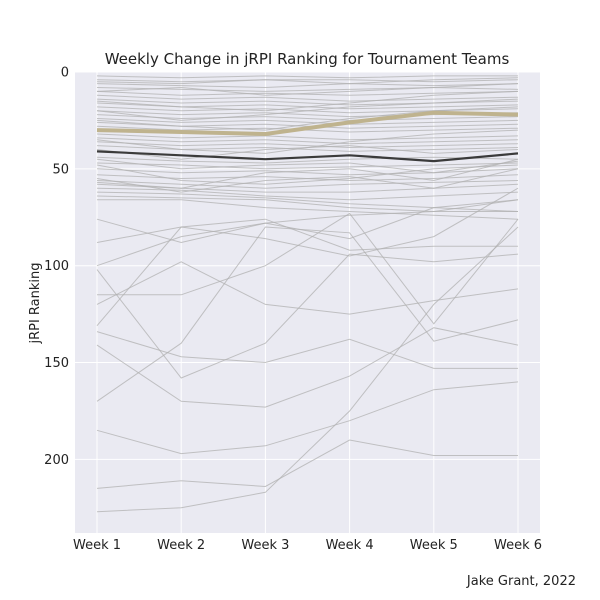 The height and width of the screenshot is (600, 600). Describe the element at coordinates (307, 545) in the screenshot. I see `x-tick-labels: Week 1 Week 2 Week 3 Week 4 Week 5 Week 6` at that location.